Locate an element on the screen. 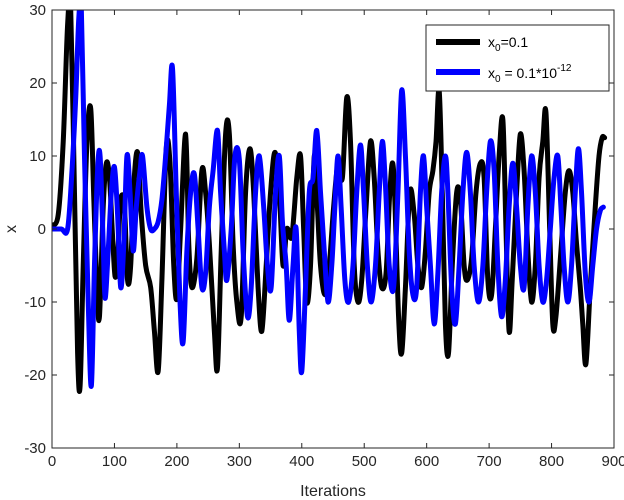 The height and width of the screenshot is (500, 624). legend-entry-series-2: x0 = 0.1*10-12 is located at coordinates (530, 74).